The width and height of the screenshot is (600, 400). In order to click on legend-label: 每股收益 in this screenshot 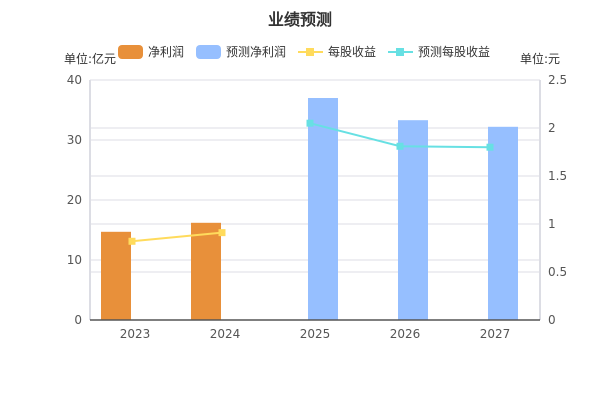, I will do `click(352, 52)`.